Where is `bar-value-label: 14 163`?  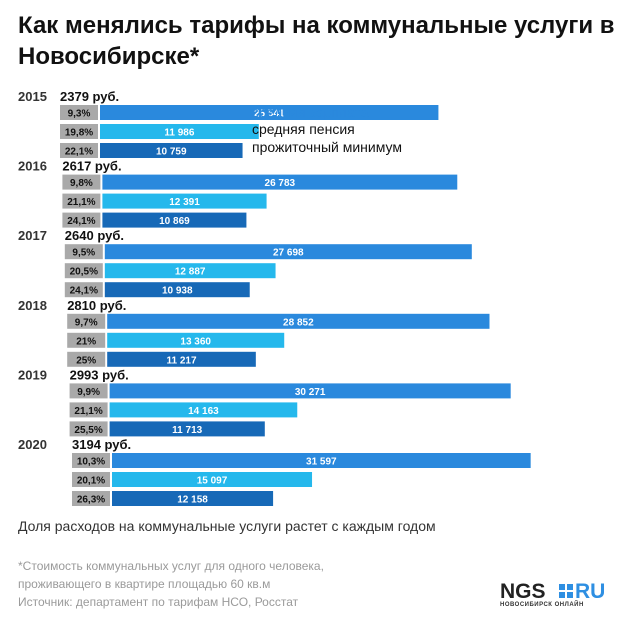
bar-value-label: 14 163 is located at coordinates (203, 411).